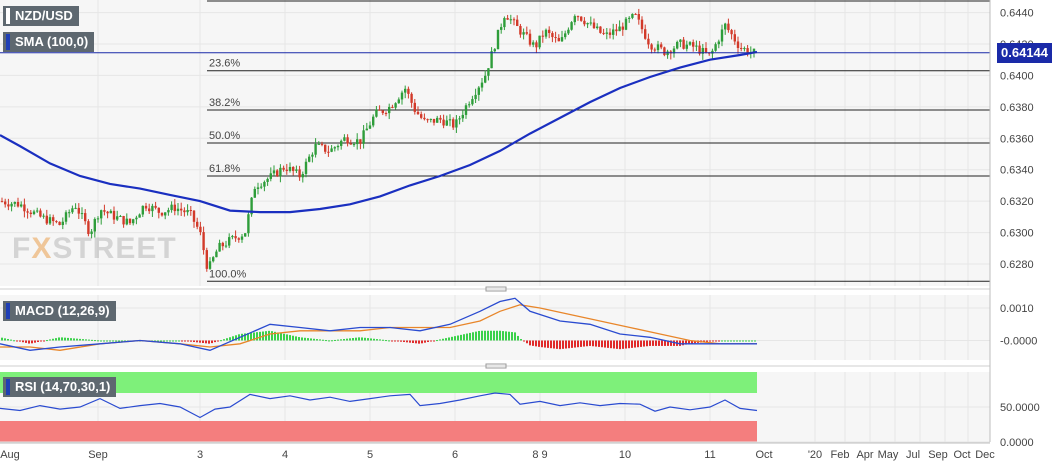 The image size is (1061, 467). Describe the element at coordinates (378, 382) in the screenshot. I see `rsi-overbought-zone` at that location.